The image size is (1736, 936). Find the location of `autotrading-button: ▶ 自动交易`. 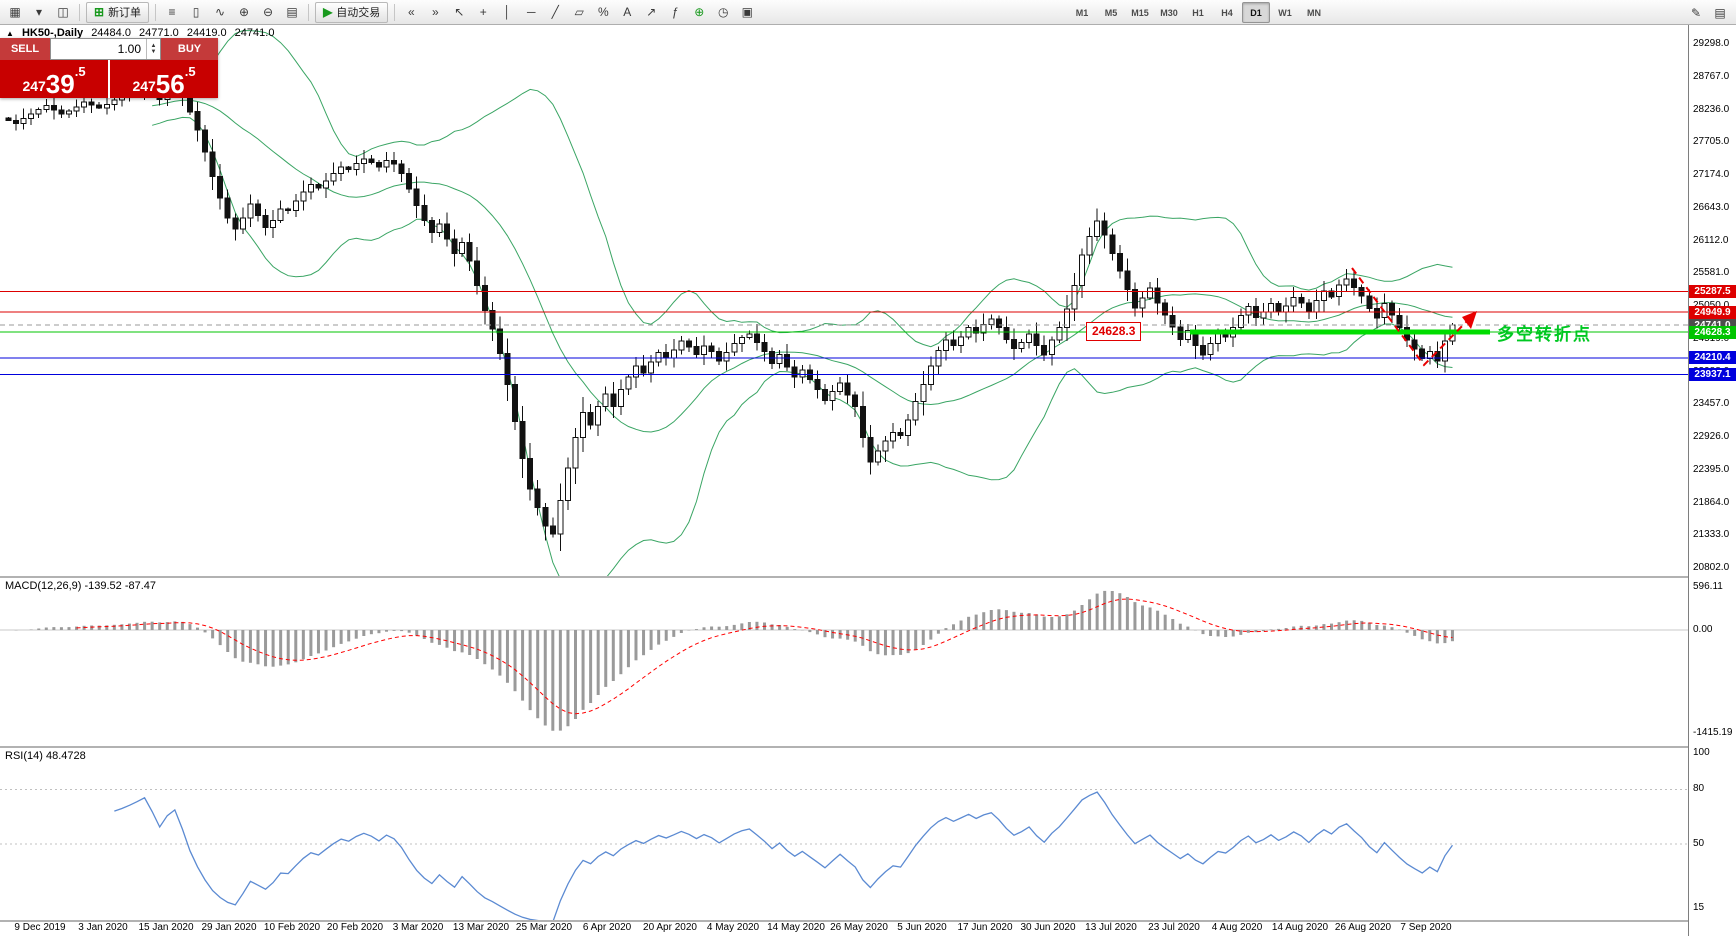

autotrading-button: ▶ 自动交易 is located at coordinates (352, 12).